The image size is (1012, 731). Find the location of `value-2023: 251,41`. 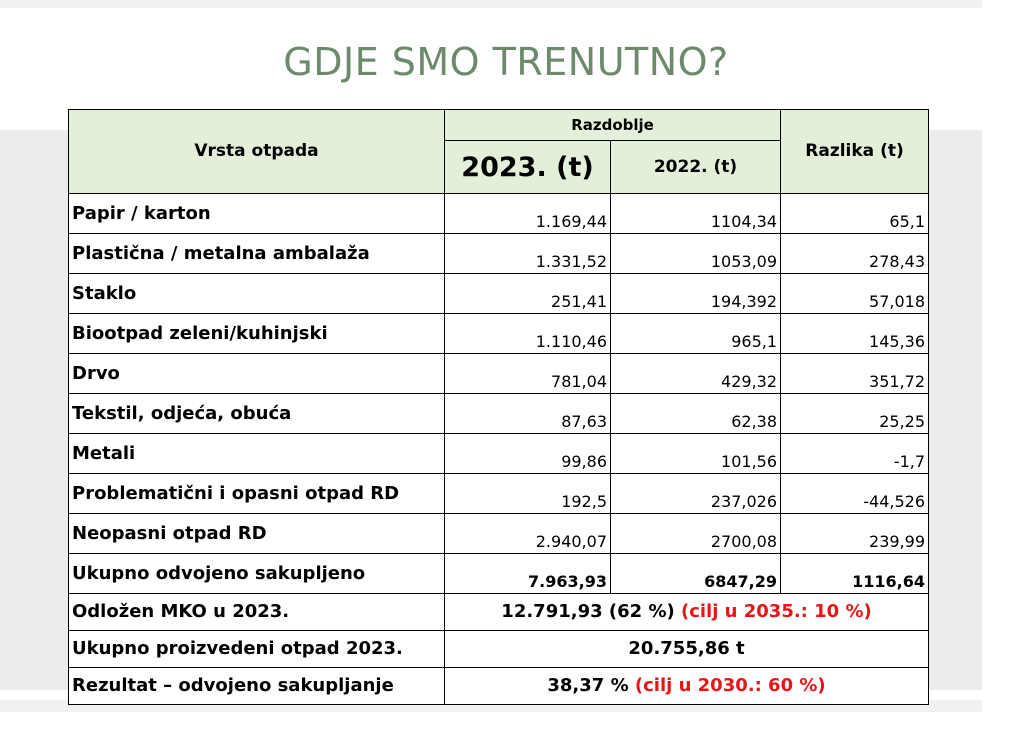

value-2023: 251,41 is located at coordinates (527, 293).